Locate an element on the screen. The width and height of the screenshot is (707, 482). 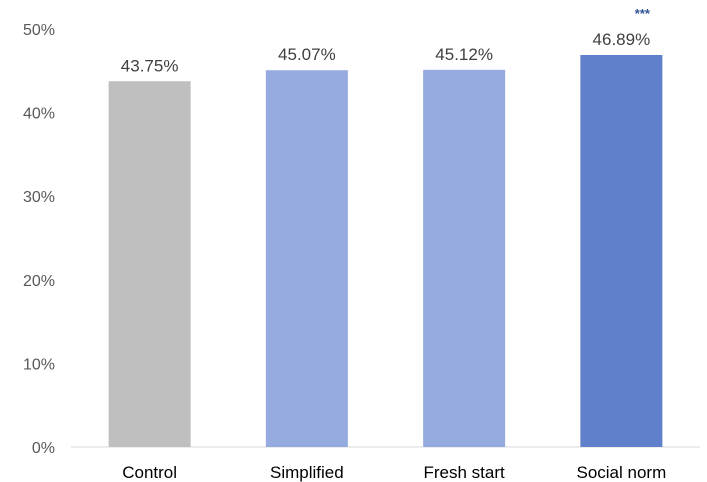
y-tick-label: 10% is located at coordinates (39, 364).